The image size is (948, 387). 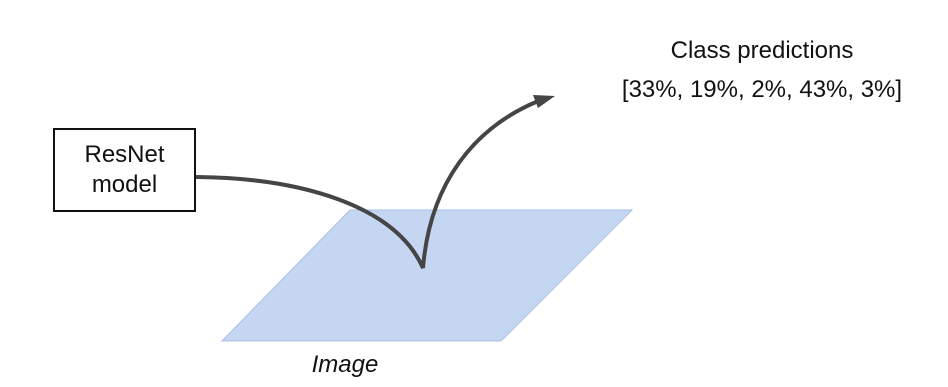 I want to click on class-predictions-values: [33%, 19%, 2%, 43%, 3%], so click(x=762, y=89).